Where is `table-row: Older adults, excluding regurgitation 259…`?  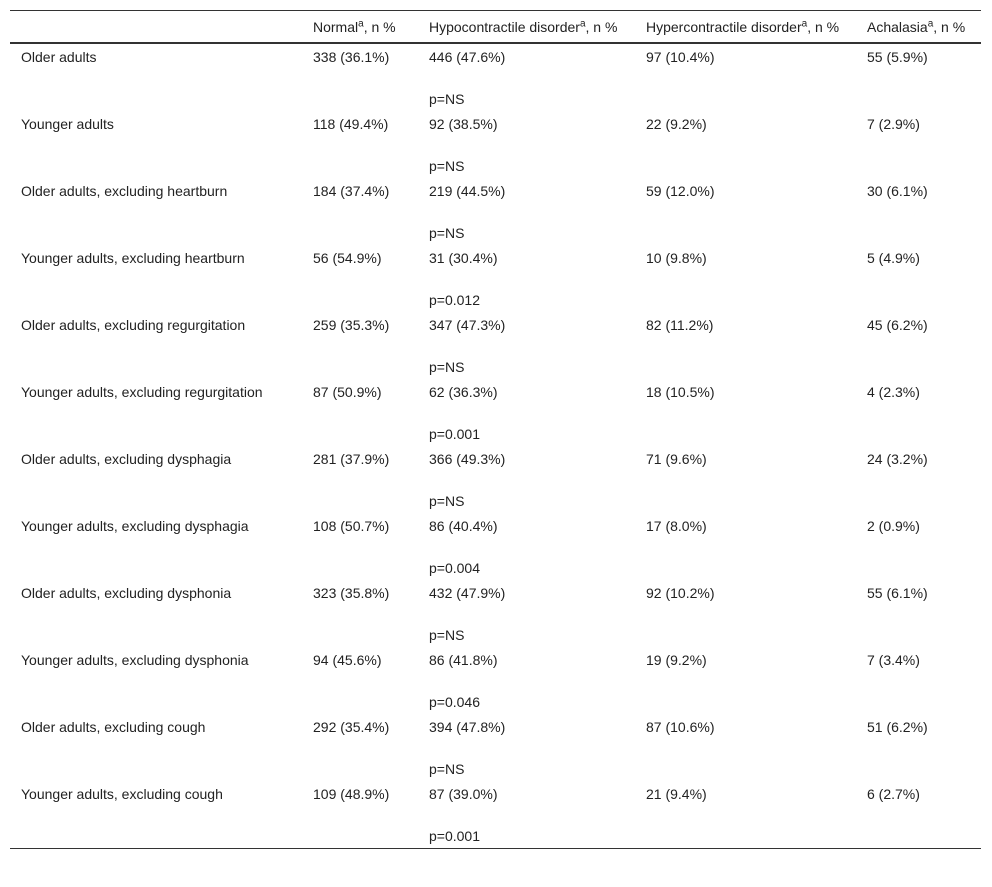 table-row: Older adults, excluding regurgitation 259… is located at coordinates (495, 345).